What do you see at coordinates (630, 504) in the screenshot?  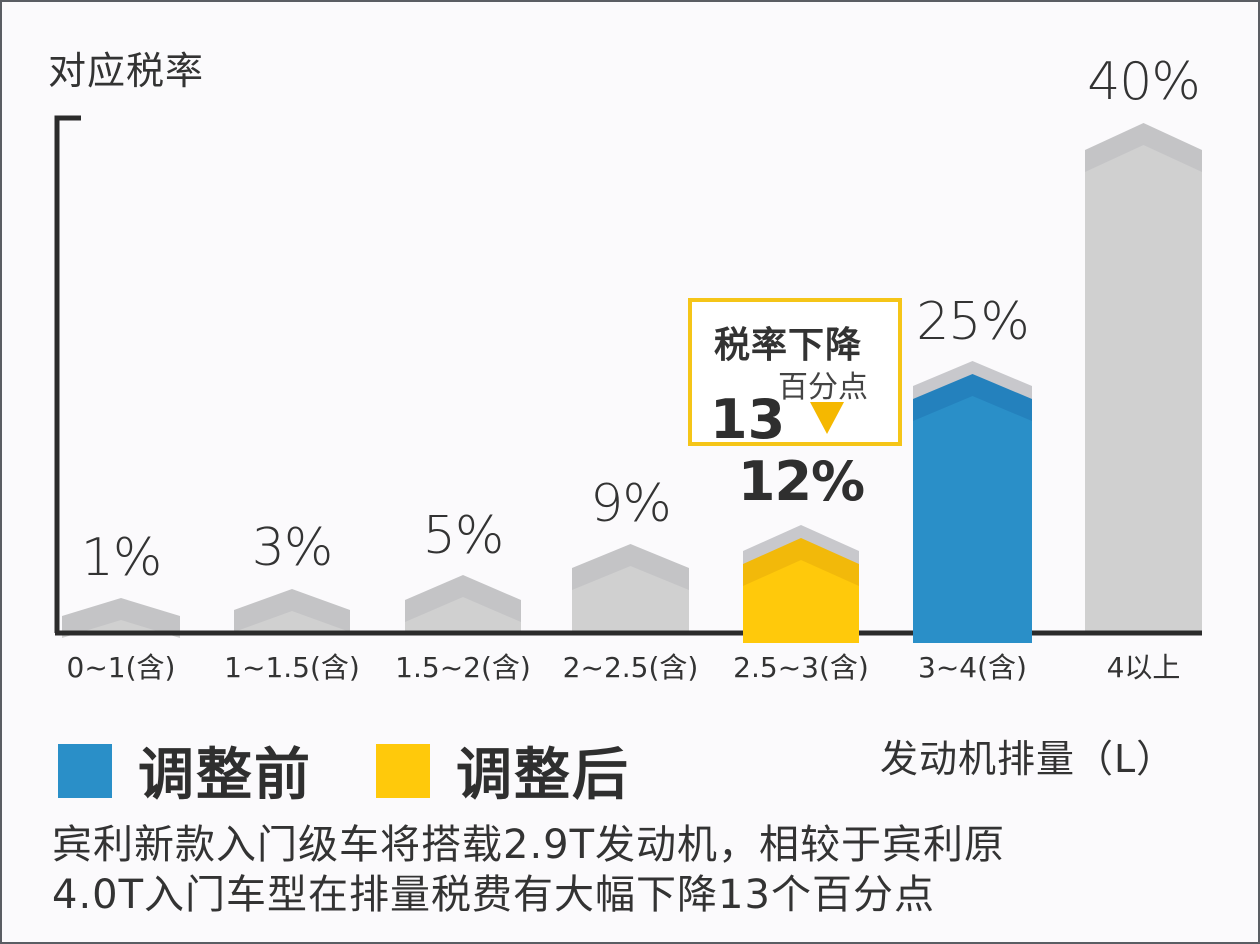 I see `value-label: 9%` at bounding box center [630, 504].